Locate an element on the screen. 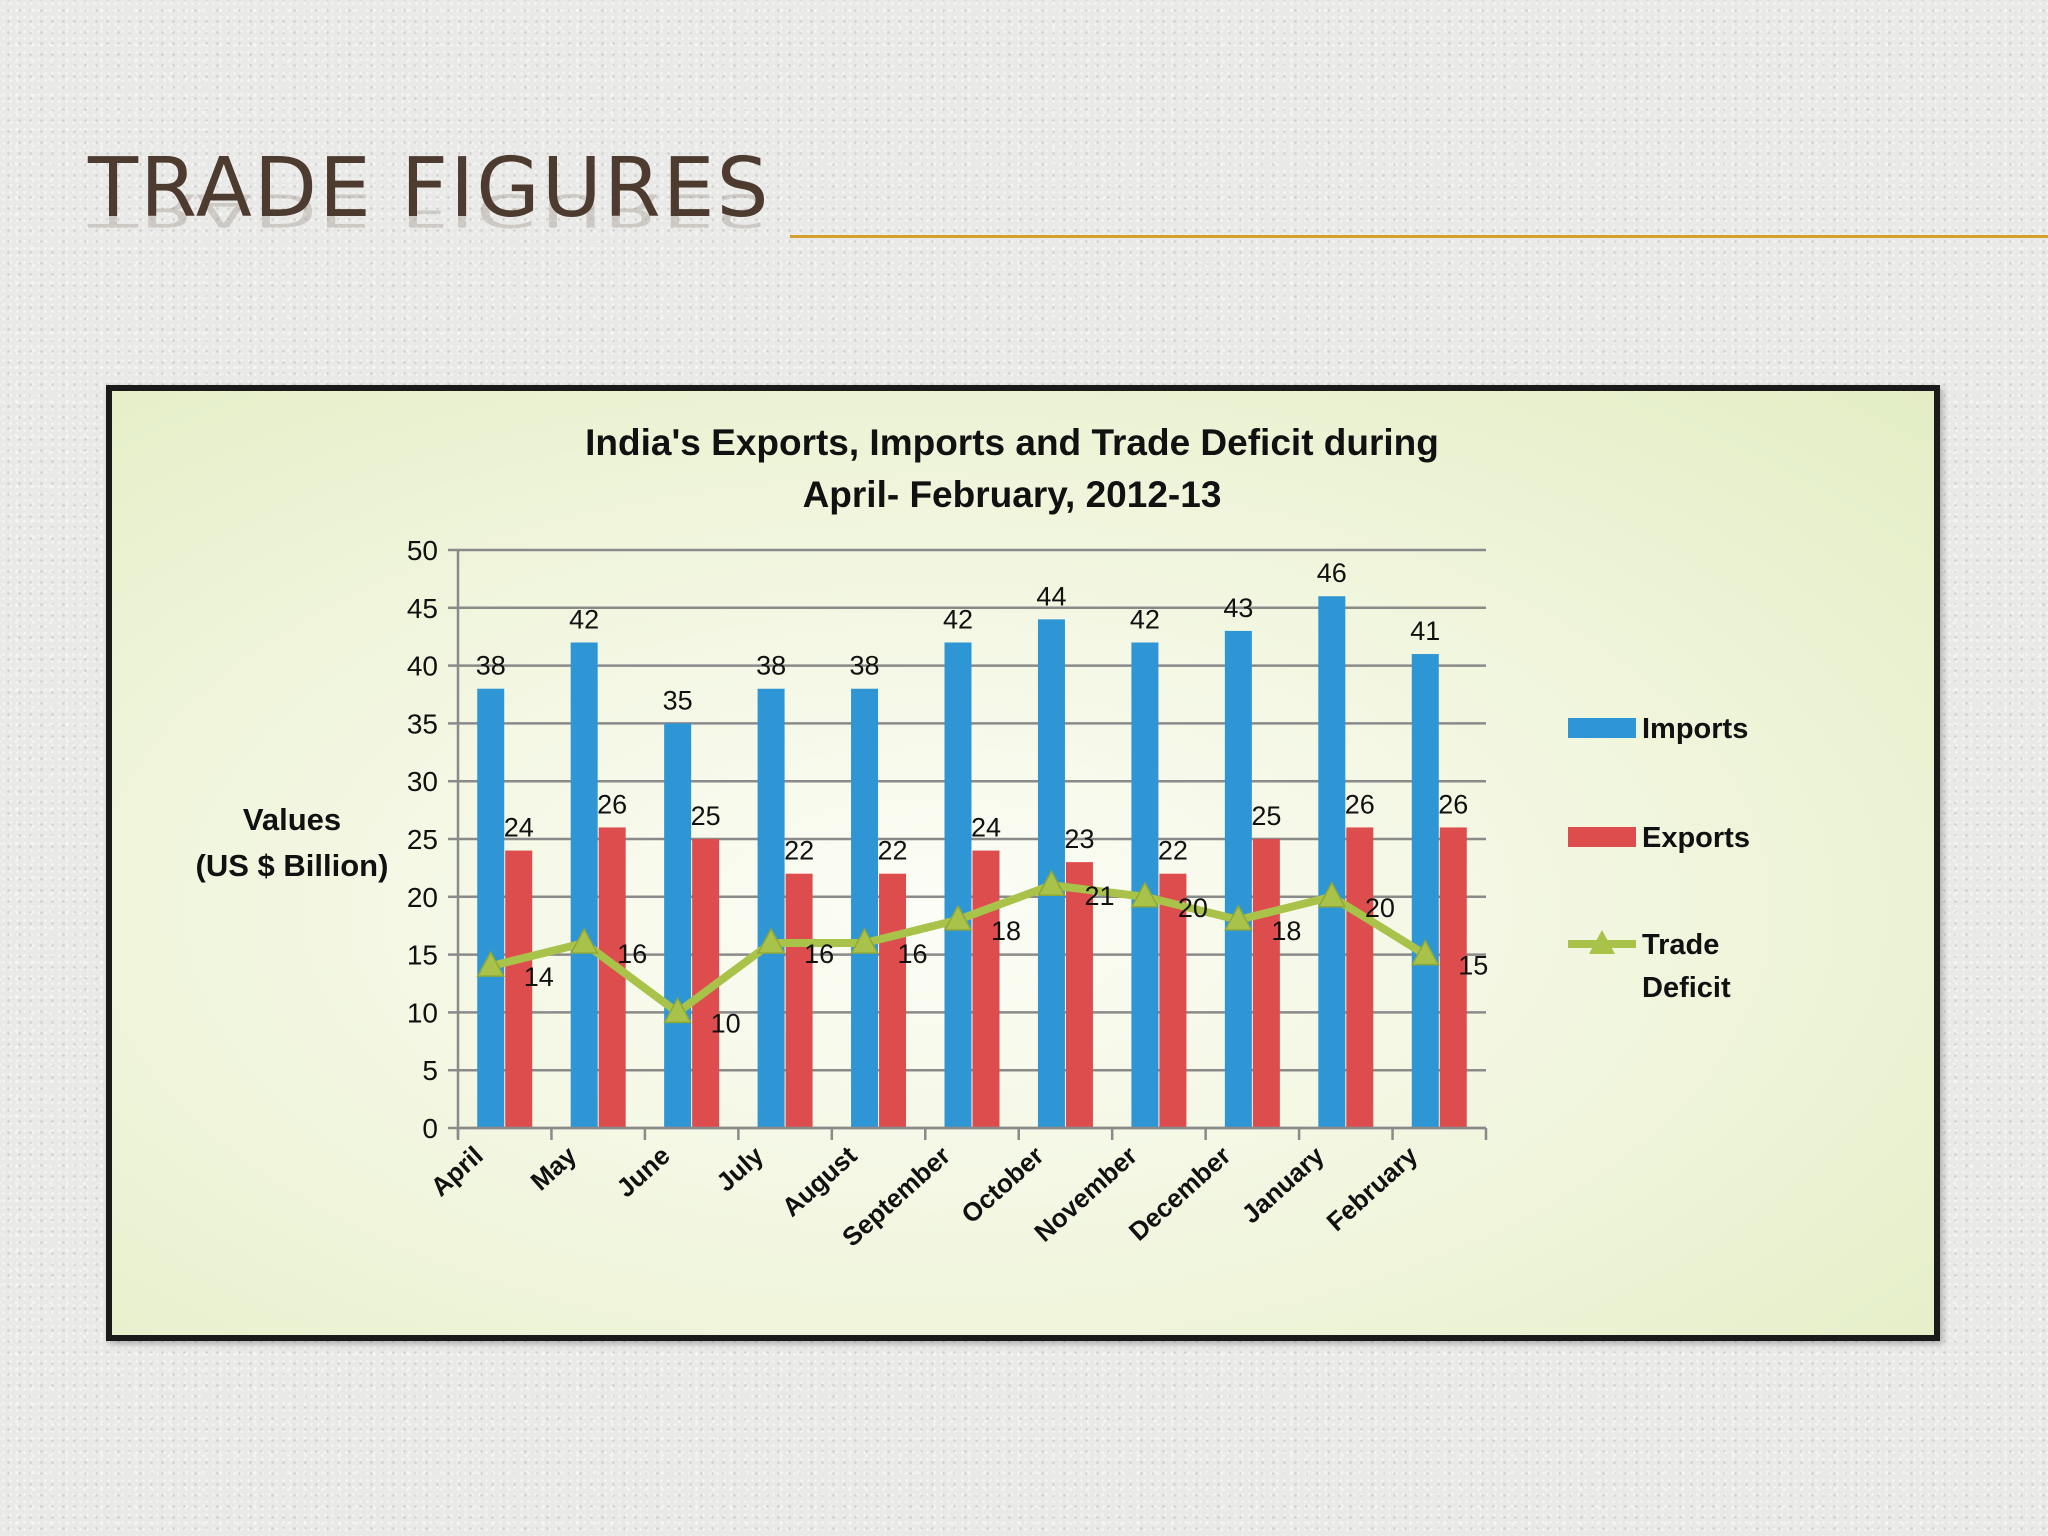 The width and height of the screenshot is (2048, 1536). y-axis-label-line2: (US $ Billion) is located at coordinates (292, 865).